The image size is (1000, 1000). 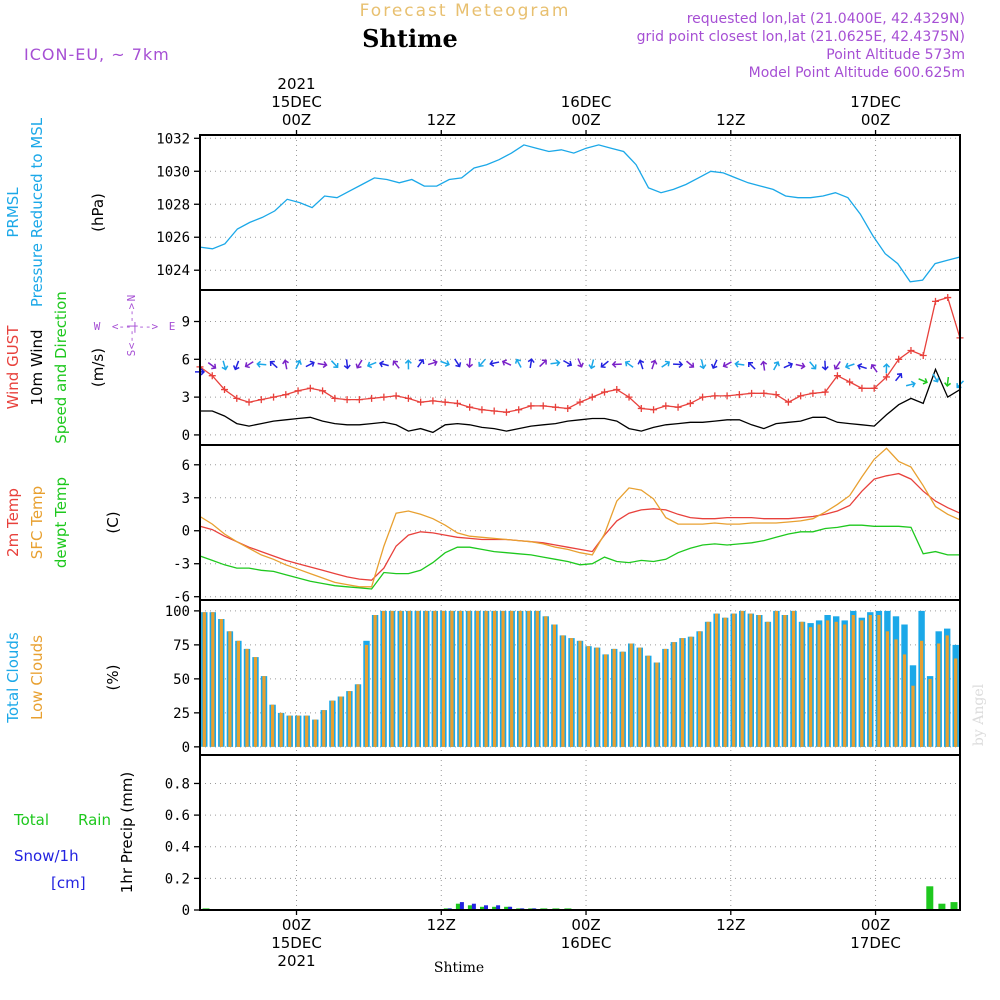 What do you see at coordinates (13, 367) in the screenshot?
I see `panel-label: Wind GUST` at bounding box center [13, 367].